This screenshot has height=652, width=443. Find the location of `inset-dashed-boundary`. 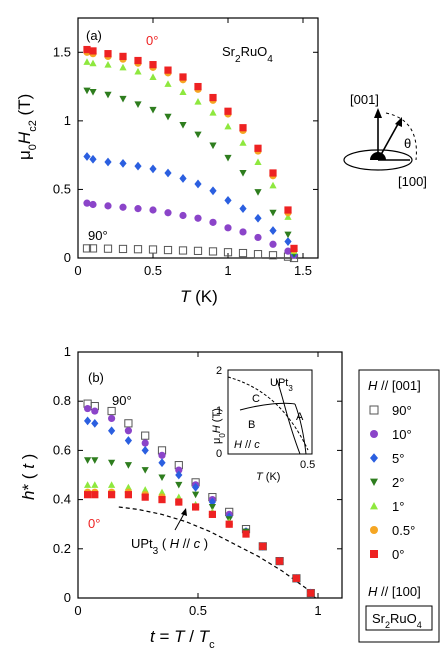

inset-dashed-boundary is located at coordinates (268, 413).